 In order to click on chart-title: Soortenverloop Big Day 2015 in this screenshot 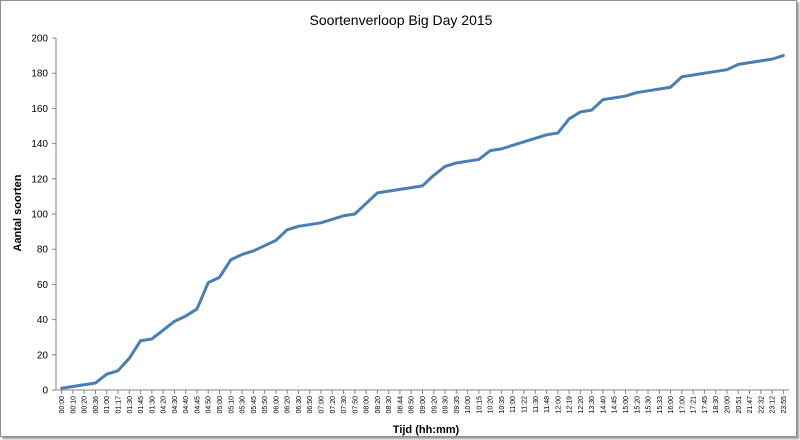, I will do `click(401, 20)`.